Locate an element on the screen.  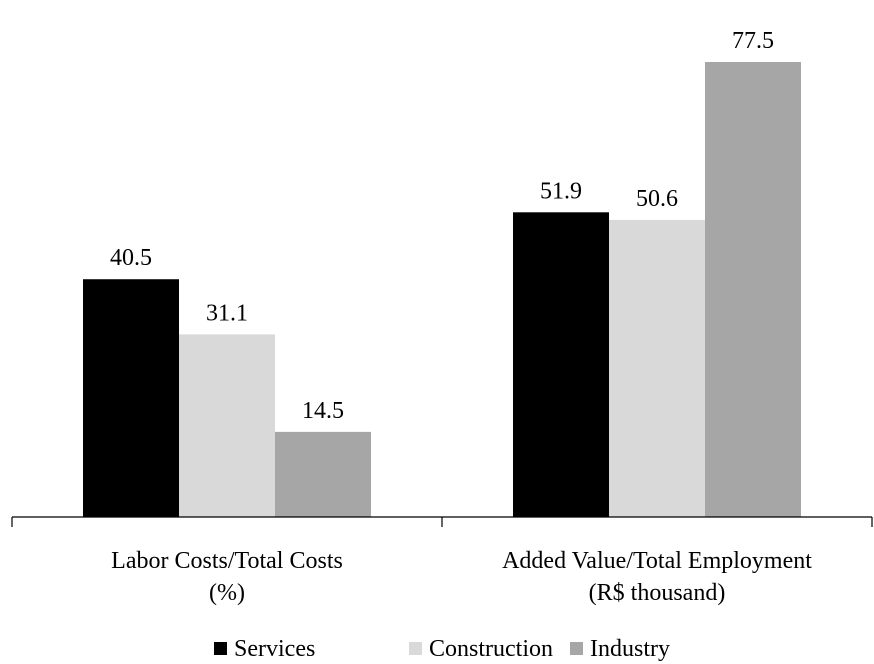
value-label: 40.5 is located at coordinates (131, 258).